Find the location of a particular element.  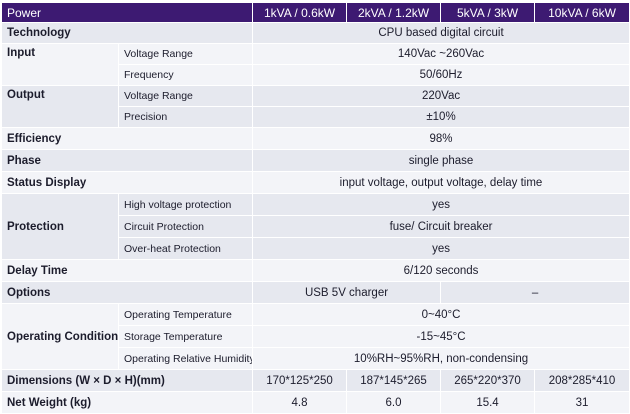

net-weight-5kva: 15.4 is located at coordinates (488, 402).